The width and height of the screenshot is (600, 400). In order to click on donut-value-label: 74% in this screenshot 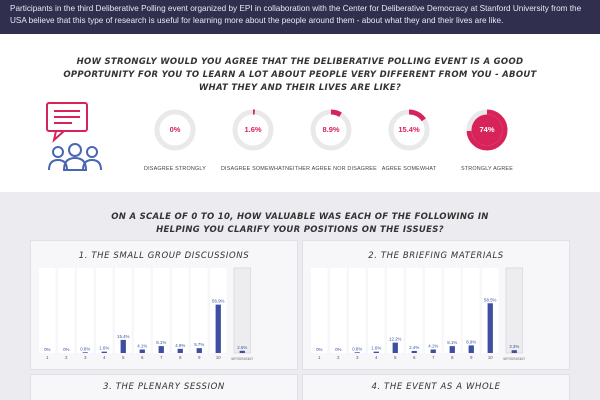, I will do `click(487, 129)`.